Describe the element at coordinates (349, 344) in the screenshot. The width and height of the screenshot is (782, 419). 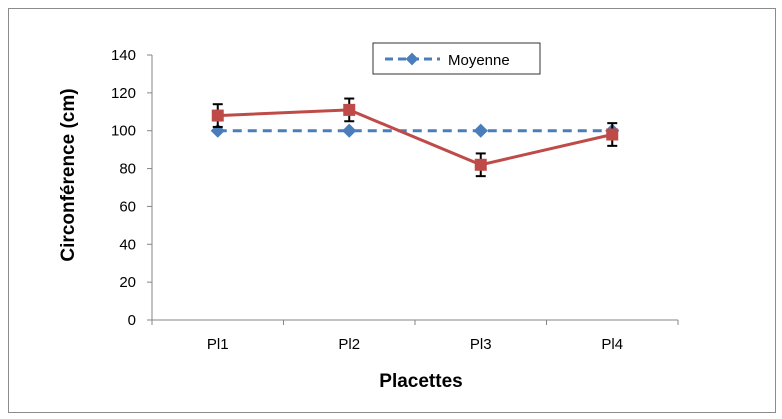
I see `x-tick-label: Pl2` at that location.